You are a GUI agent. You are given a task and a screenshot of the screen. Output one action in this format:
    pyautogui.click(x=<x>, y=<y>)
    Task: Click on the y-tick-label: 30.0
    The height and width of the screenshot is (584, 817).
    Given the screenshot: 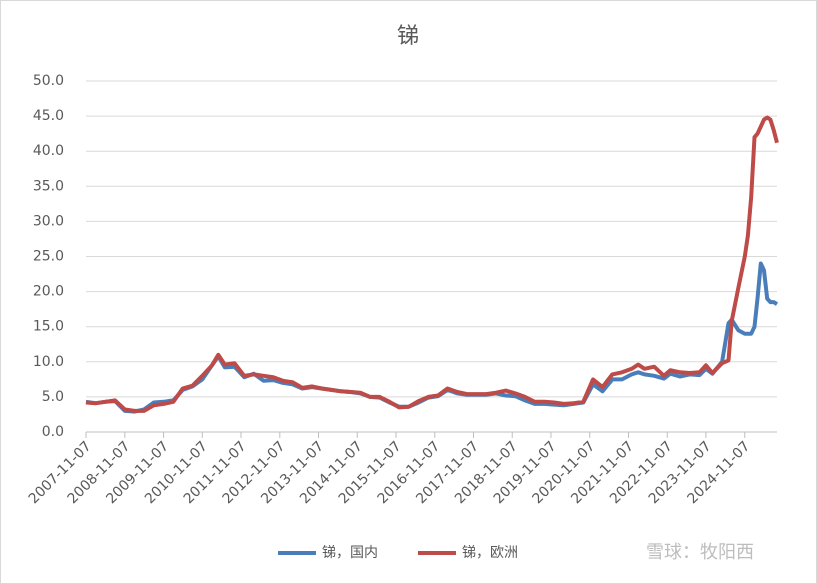 What is the action you would take?
    pyautogui.click(x=48, y=221)
    